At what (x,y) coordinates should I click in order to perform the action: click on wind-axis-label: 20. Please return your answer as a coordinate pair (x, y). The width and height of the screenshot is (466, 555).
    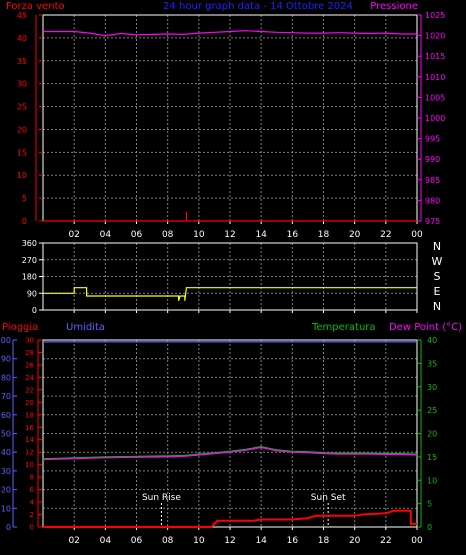
    Looking at the image, I should click on (22, 129).